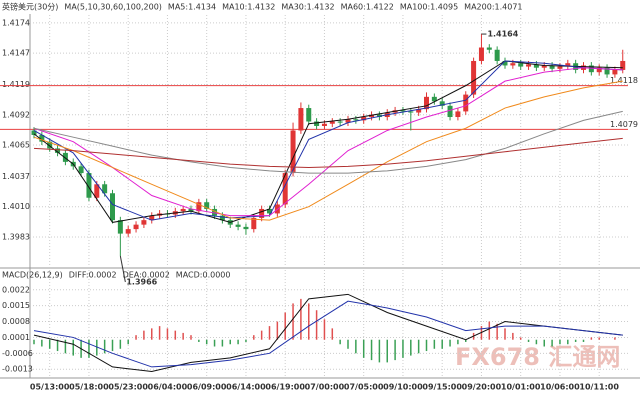 This screenshot has height=400, width=640. What do you see at coordinates (493, 7) in the screenshot?
I see `legend-entry: MA200:1.4071` at bounding box center [493, 7].